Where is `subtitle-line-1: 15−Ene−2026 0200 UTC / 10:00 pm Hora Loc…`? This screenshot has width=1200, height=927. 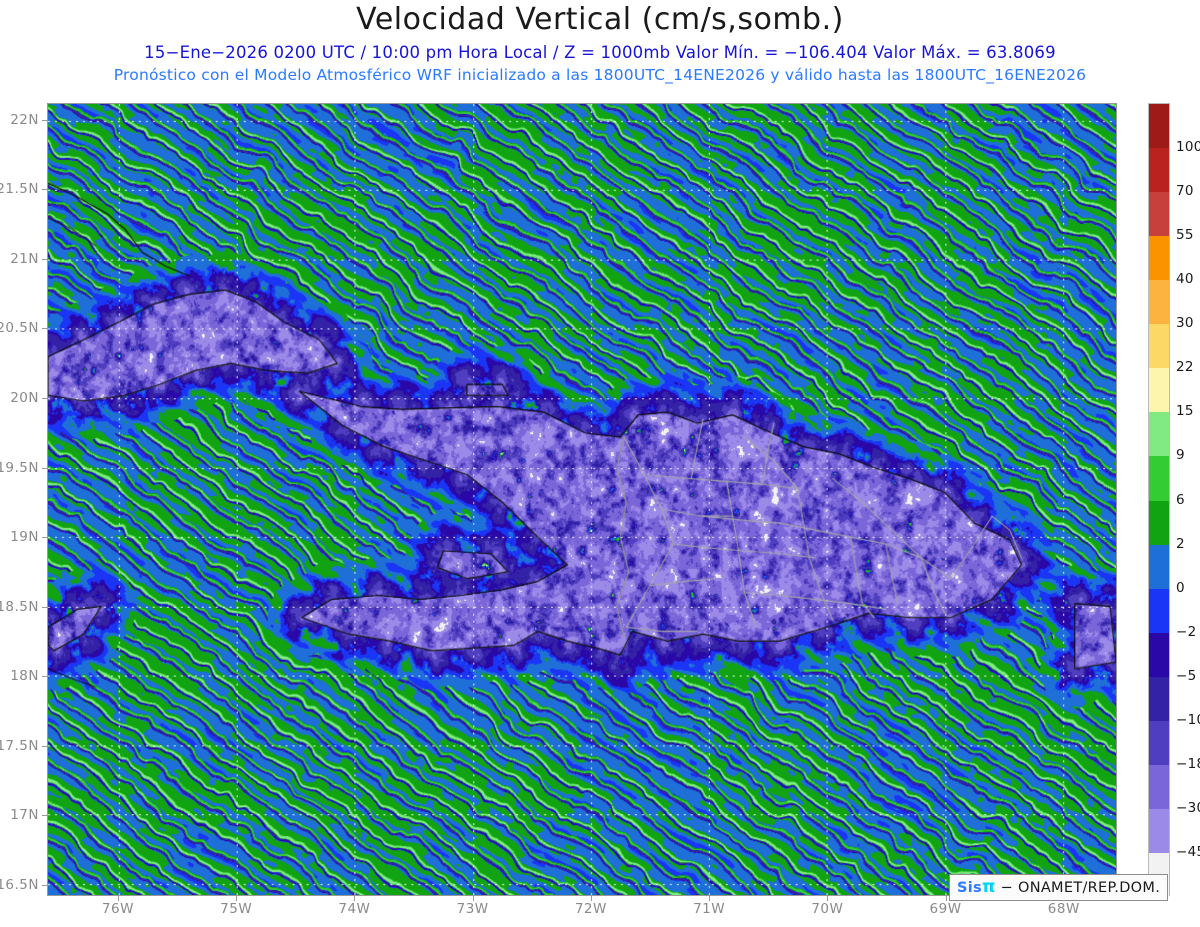 subtitle-line-1: 15−Ene−2026 0200 UTC / 10:00 pm Hora Loc… is located at coordinates (600, 52).